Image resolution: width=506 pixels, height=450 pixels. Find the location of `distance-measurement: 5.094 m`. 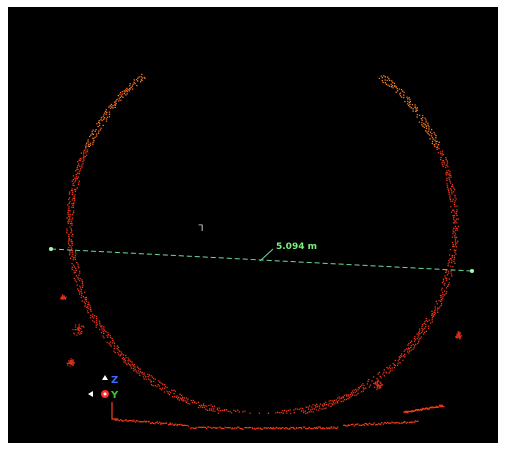

distance-measurement: 5.094 m is located at coordinates (261, 257).